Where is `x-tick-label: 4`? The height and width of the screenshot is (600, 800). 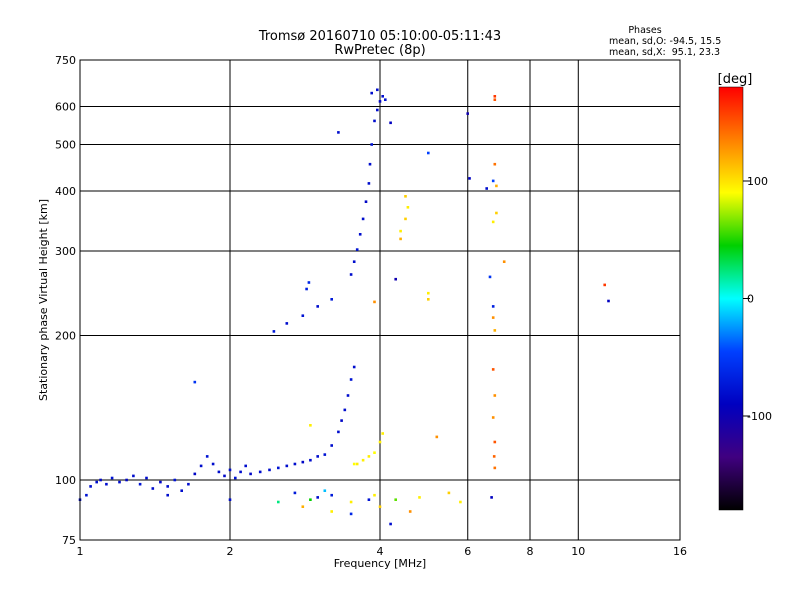 x-tick-label: 4 is located at coordinates (380, 551).